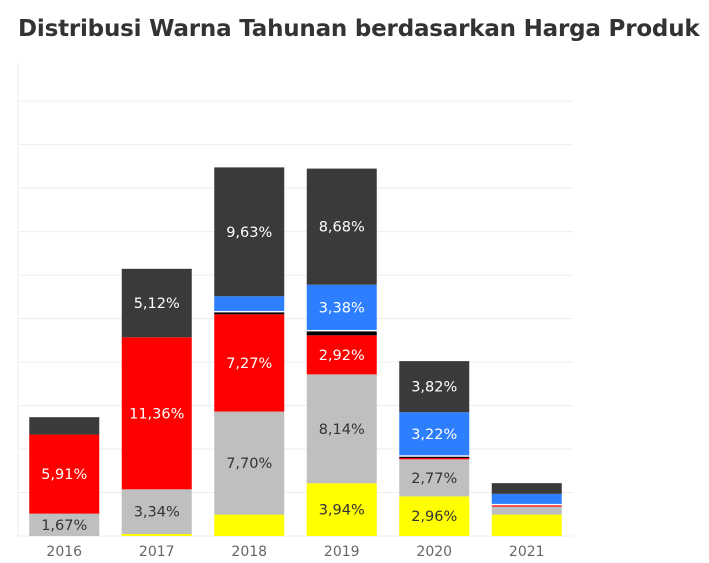 The width and height of the screenshot is (709, 563). I want to click on data-label: 9,63%, so click(249, 233).